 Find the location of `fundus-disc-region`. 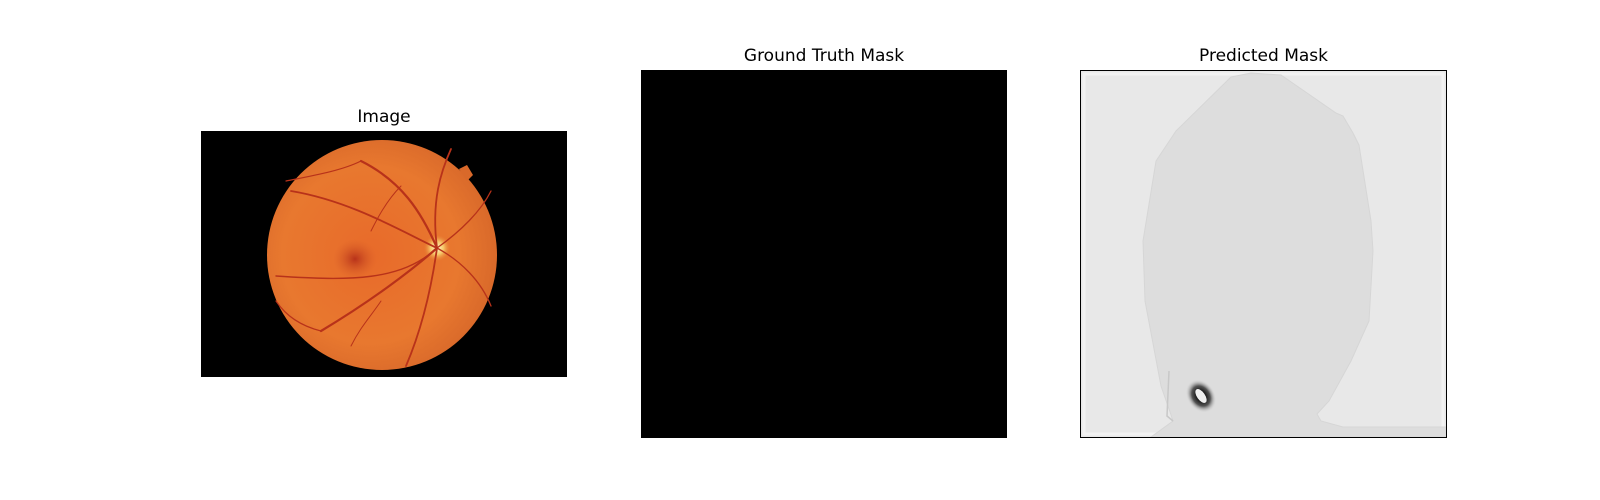

fundus-disc-region is located at coordinates (382, 255).